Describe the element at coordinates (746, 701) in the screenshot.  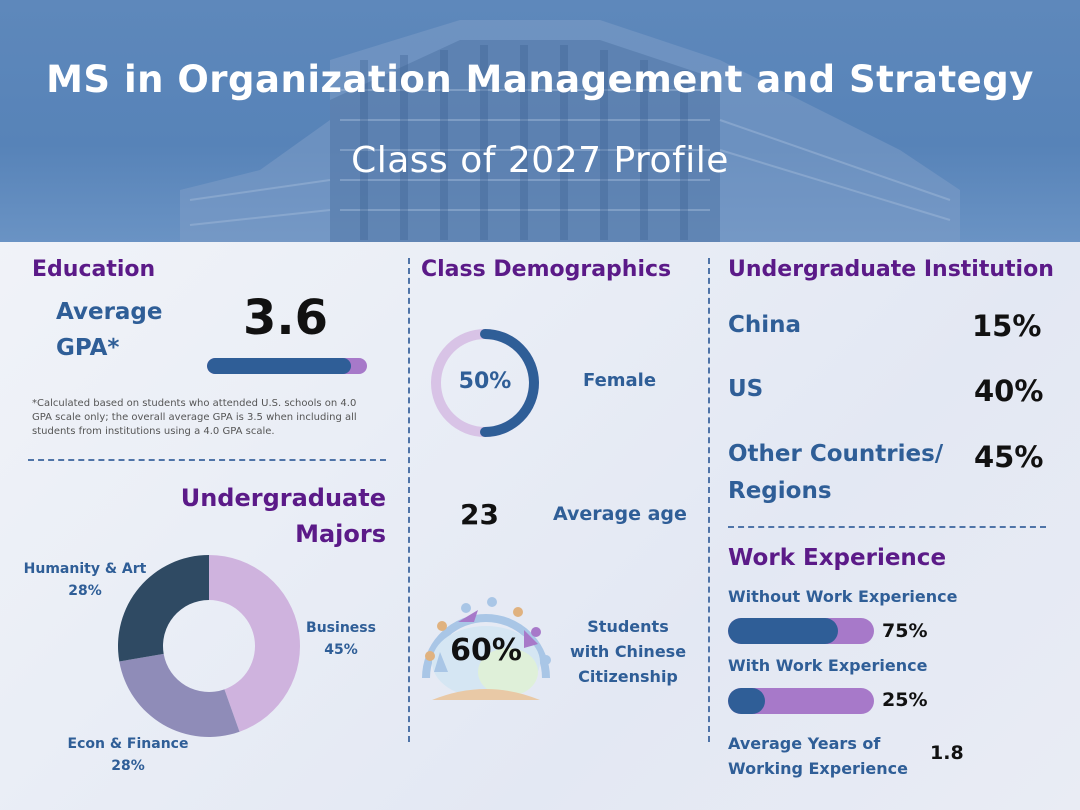
I see `with-work-bar-fill` at that location.